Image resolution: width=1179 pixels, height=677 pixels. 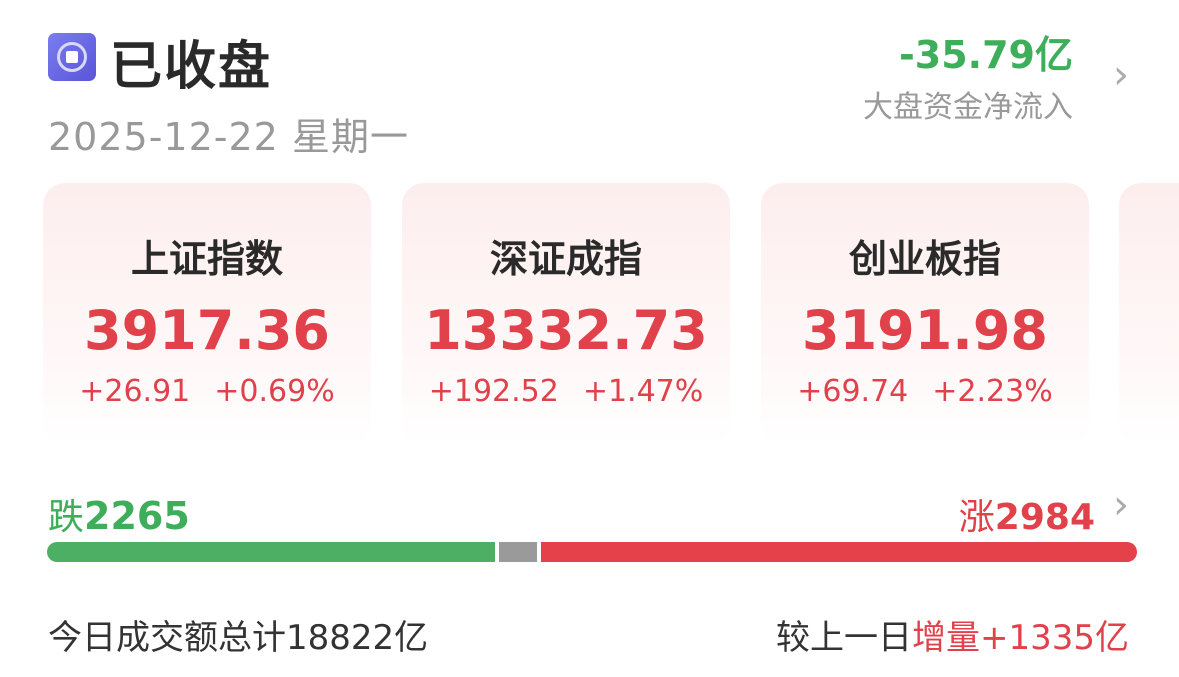 I want to click on fall-label: 跌, so click(x=66, y=517).